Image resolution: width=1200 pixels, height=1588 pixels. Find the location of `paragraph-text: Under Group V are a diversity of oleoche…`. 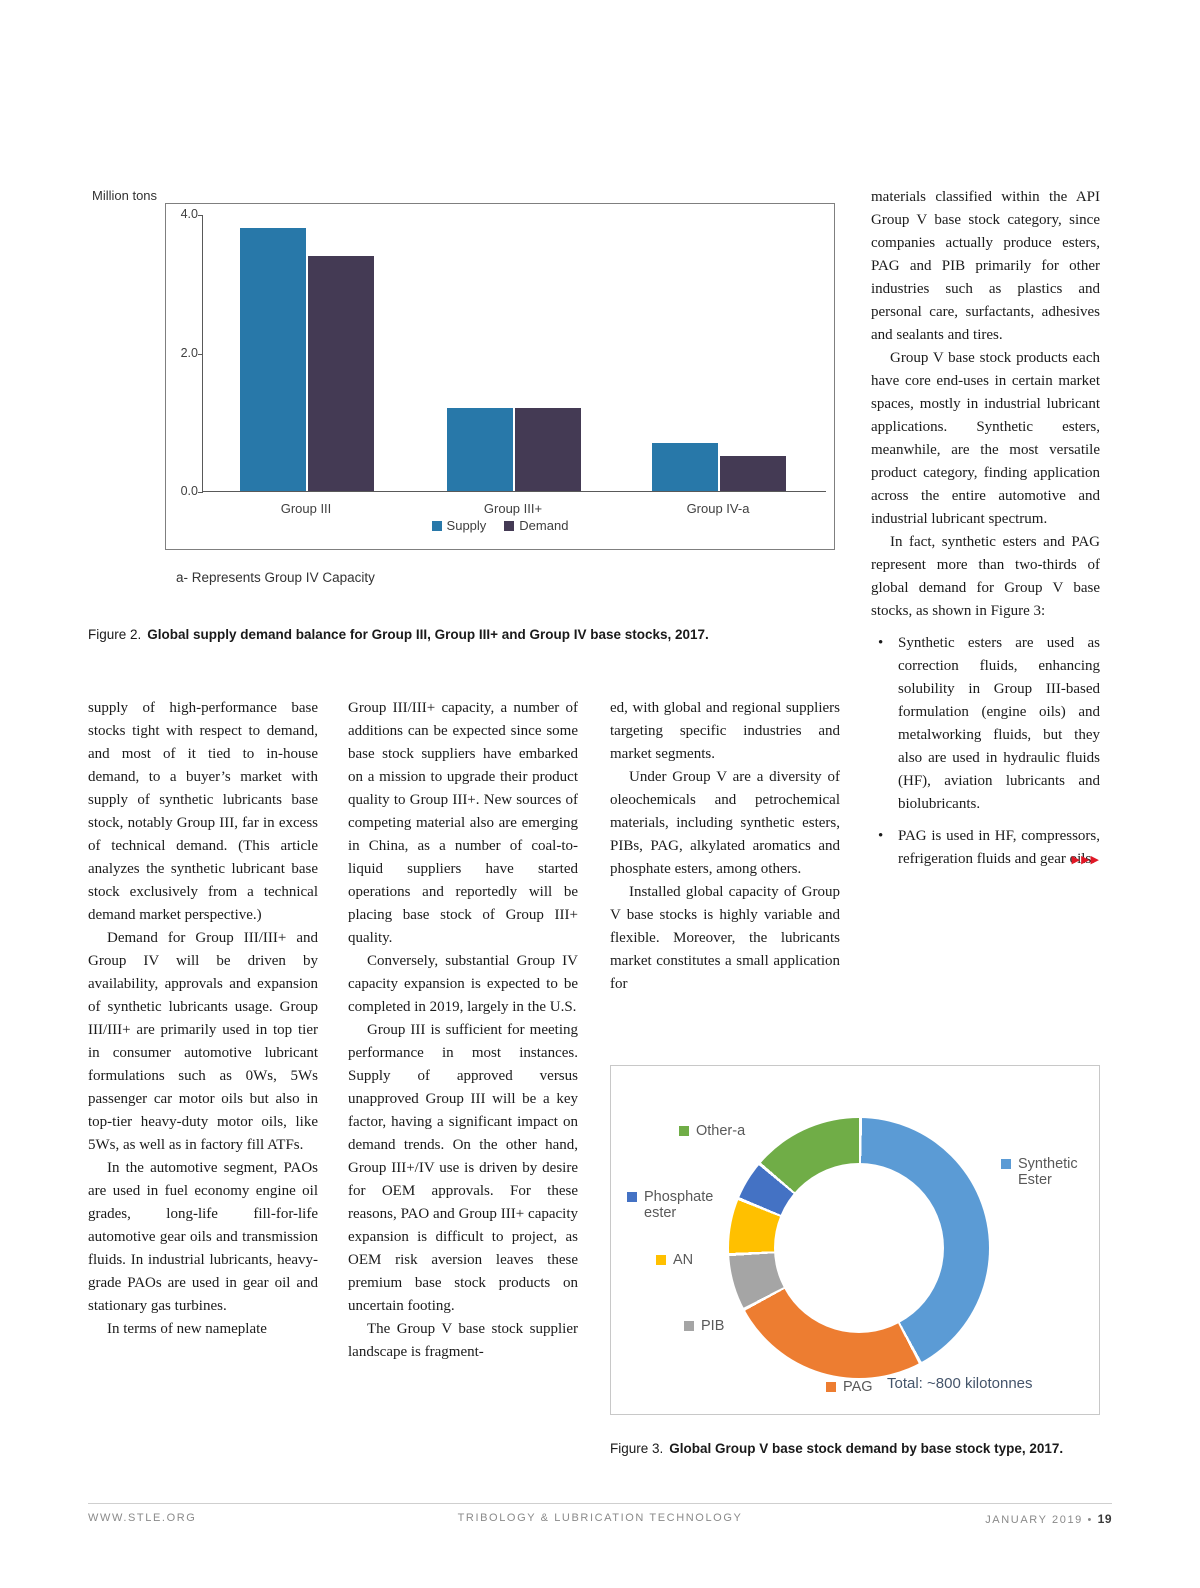

paragraph-text: Under Group V are a diversity of oleoche… is located at coordinates (725, 823).